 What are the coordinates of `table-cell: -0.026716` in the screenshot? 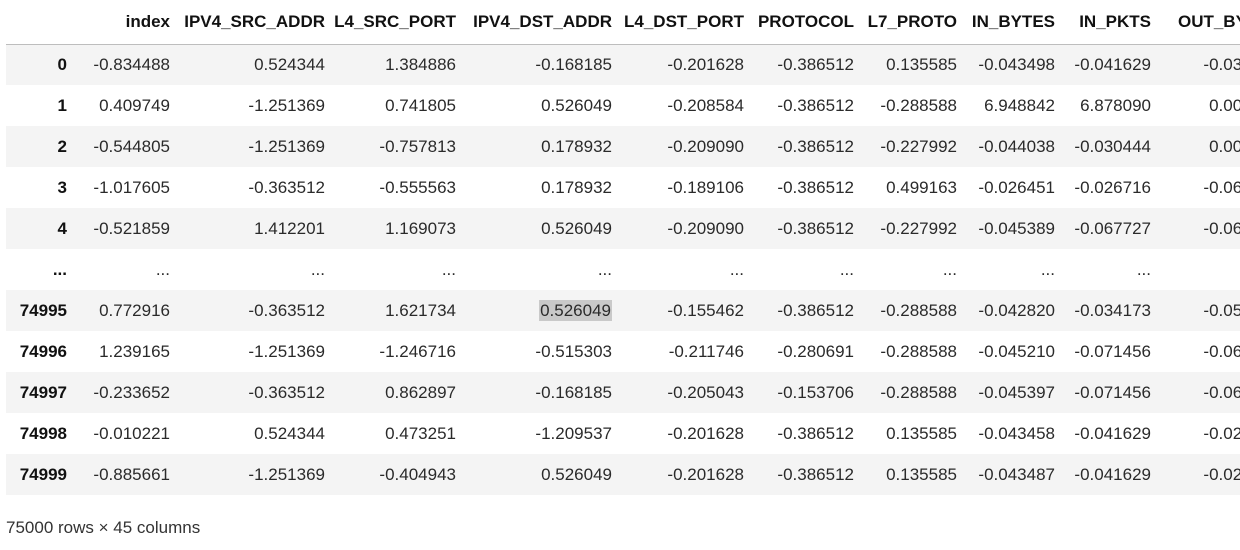 It's located at (1109, 187).